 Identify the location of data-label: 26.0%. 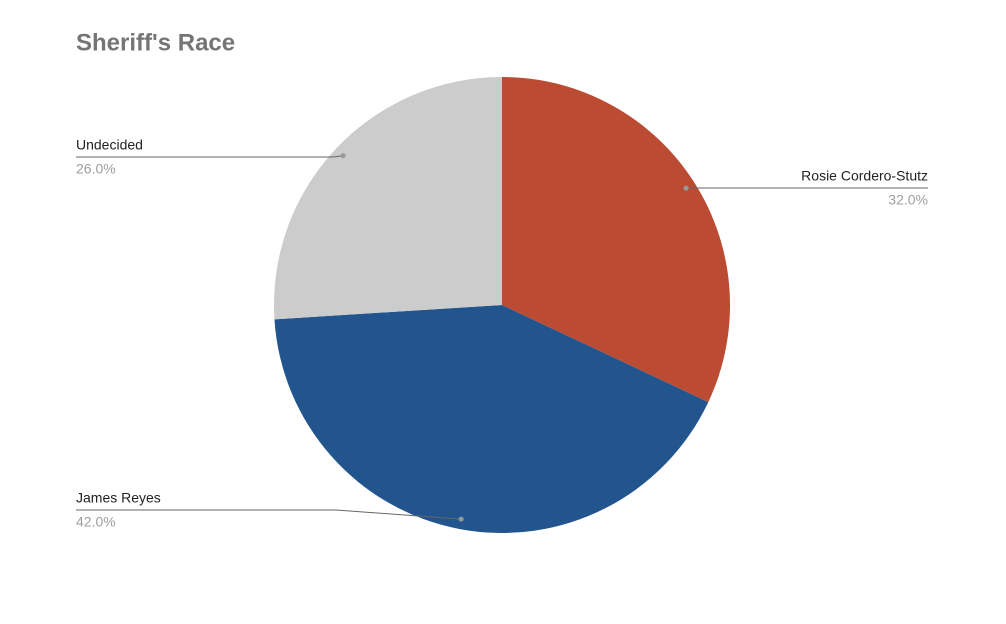
(96, 169).